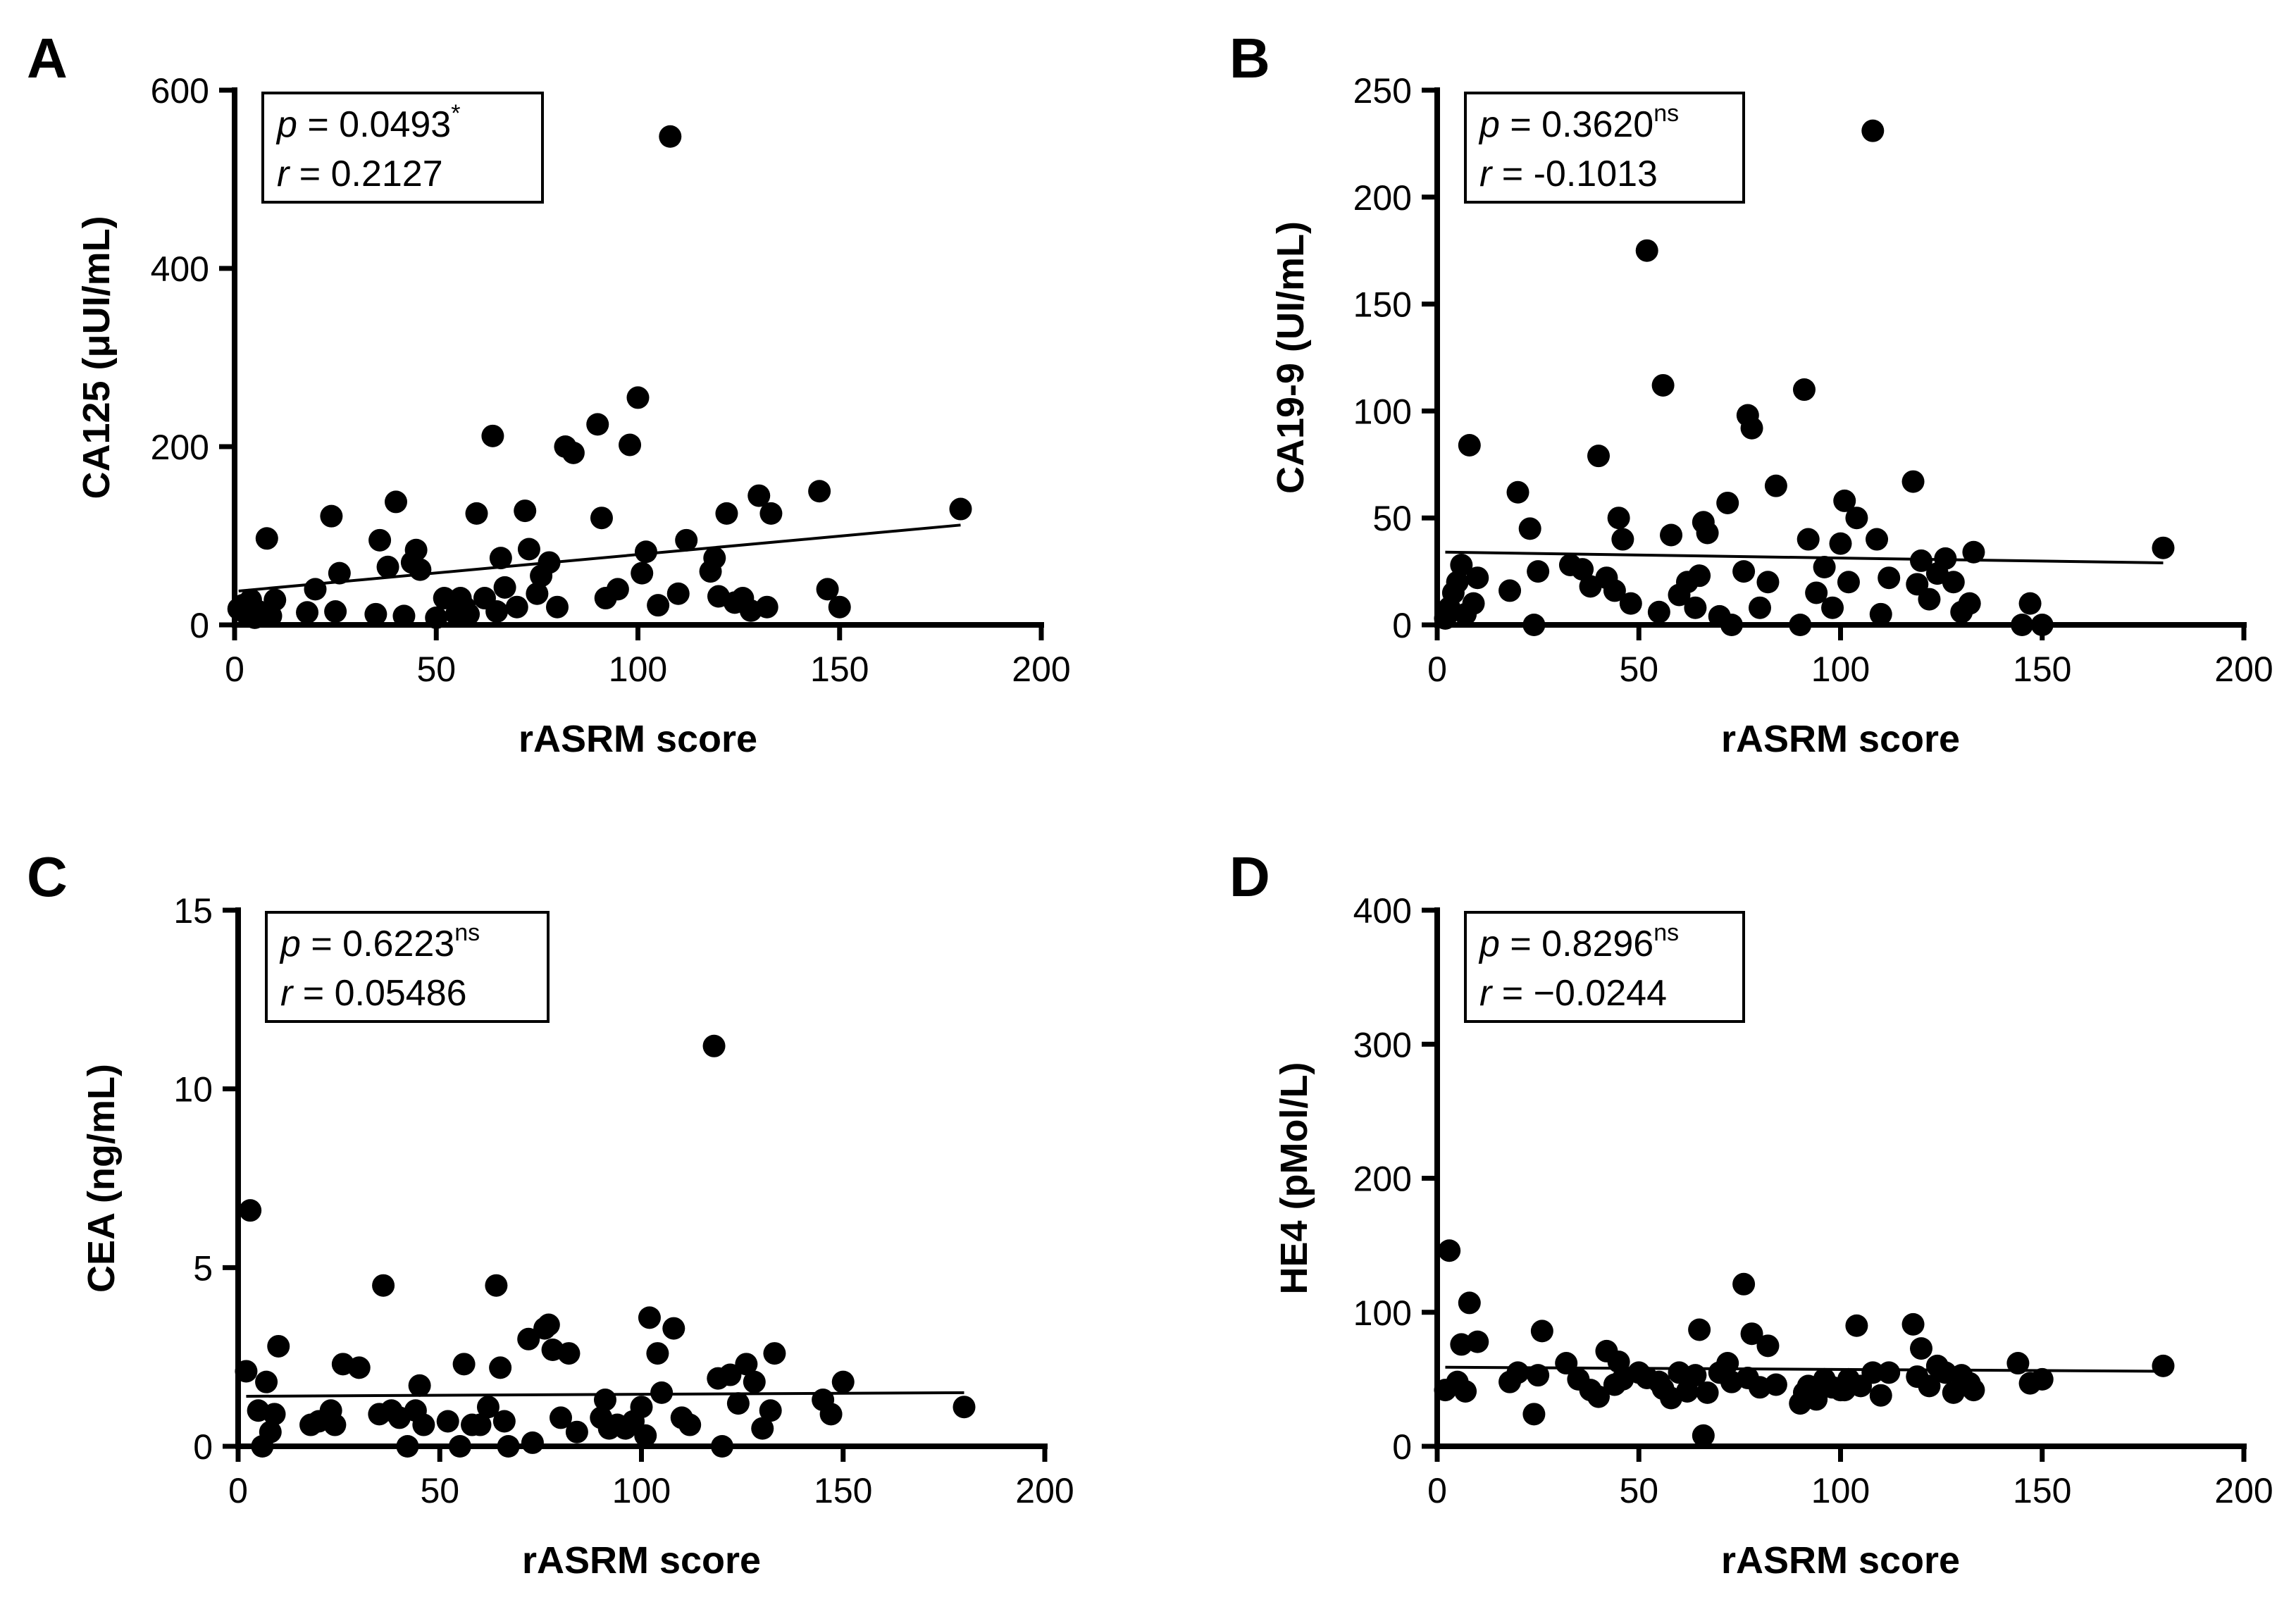 The image size is (2296, 1602). Describe the element at coordinates (48, 58) in the screenshot. I see `panel-letter: A` at that location.